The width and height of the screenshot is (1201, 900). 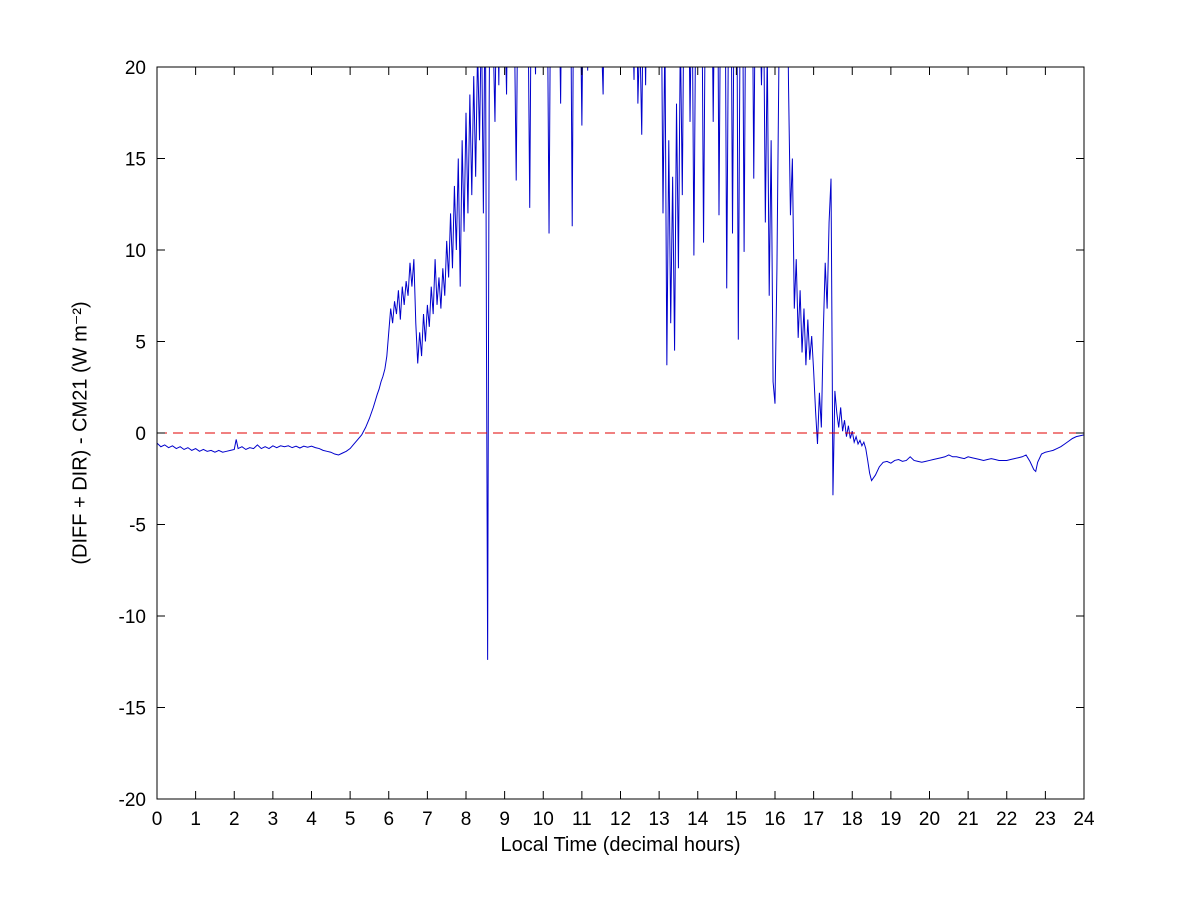 I want to click on x-tick-label: 20, so click(x=929, y=819).